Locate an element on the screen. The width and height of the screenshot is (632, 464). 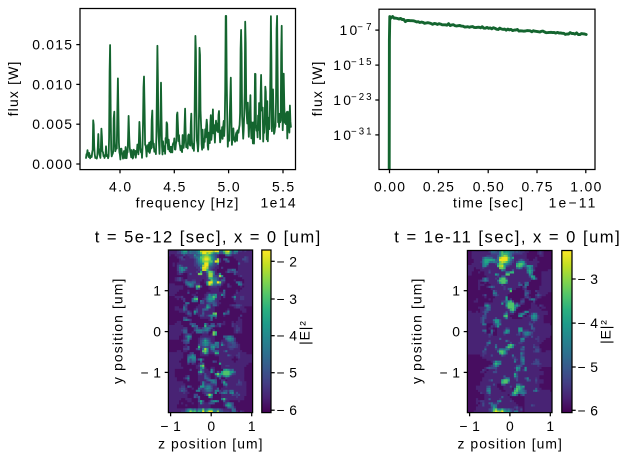
svg-text: 4.5 is located at coordinates (174, 186).